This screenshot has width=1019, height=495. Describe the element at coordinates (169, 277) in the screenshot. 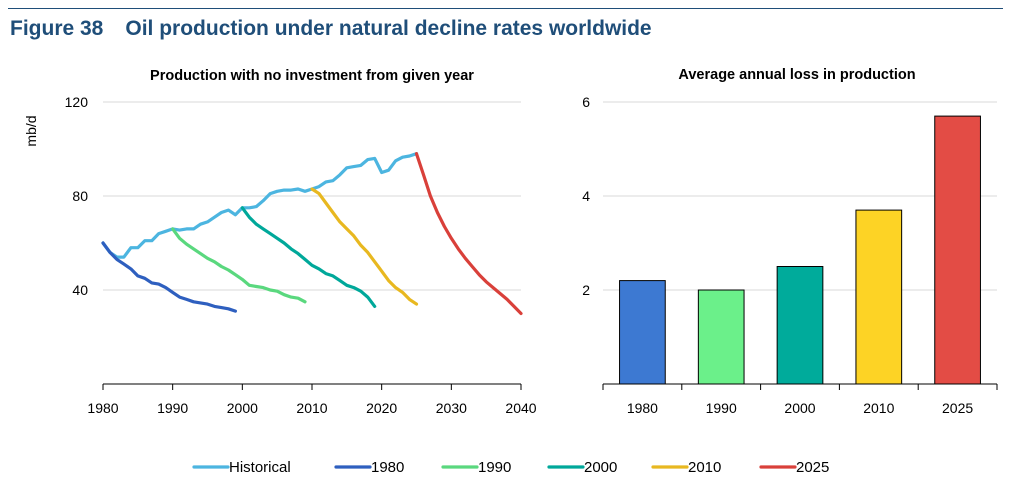

I see `series-line-1980` at that location.